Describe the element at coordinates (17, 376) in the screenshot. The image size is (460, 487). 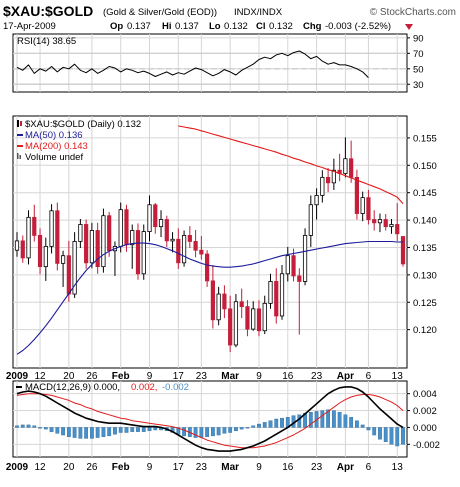
I see `price-x-tick-label: 2009` at that location.